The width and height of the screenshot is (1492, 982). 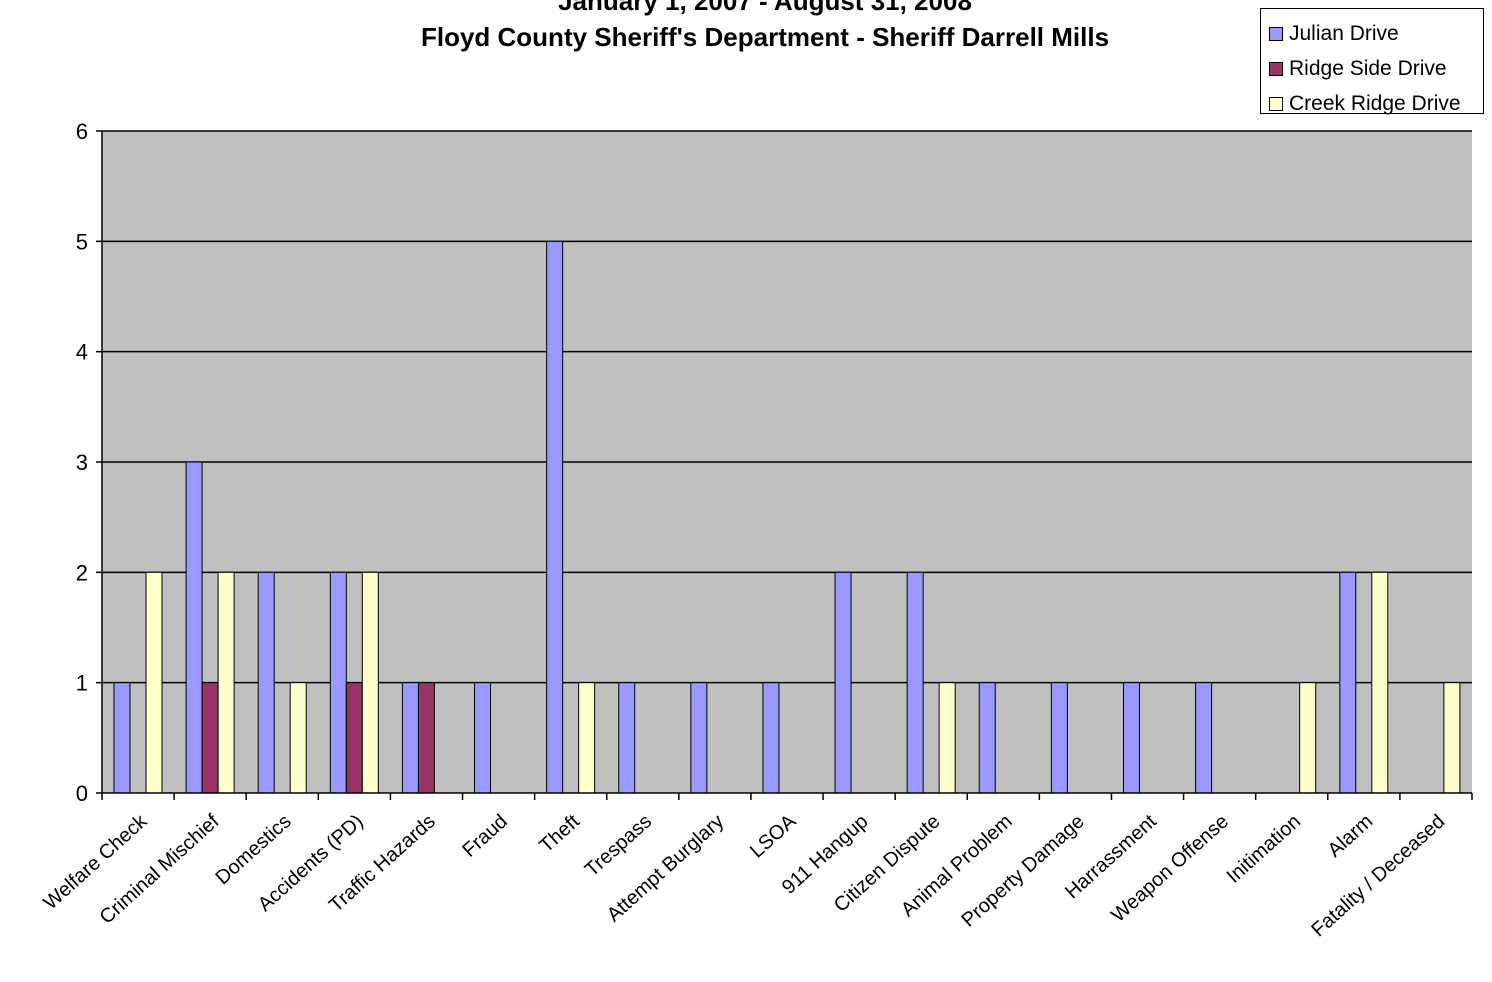 I want to click on bar-julian-drive-welfare-check, so click(x=122, y=738).